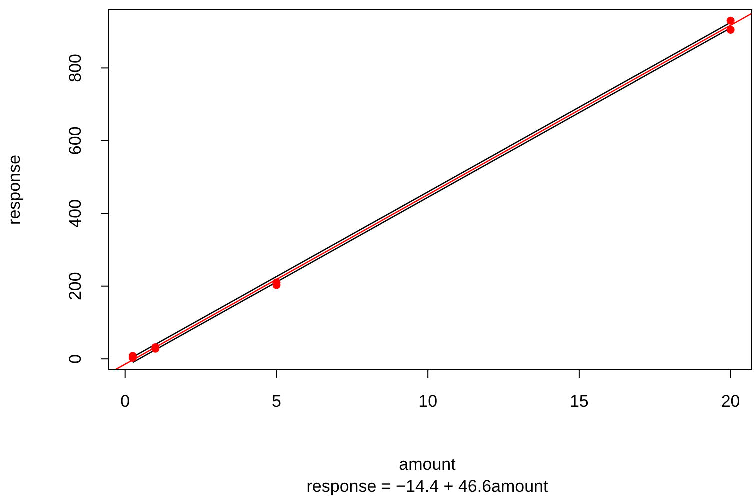  I want to click on x-tick-label: 10, so click(428, 401).